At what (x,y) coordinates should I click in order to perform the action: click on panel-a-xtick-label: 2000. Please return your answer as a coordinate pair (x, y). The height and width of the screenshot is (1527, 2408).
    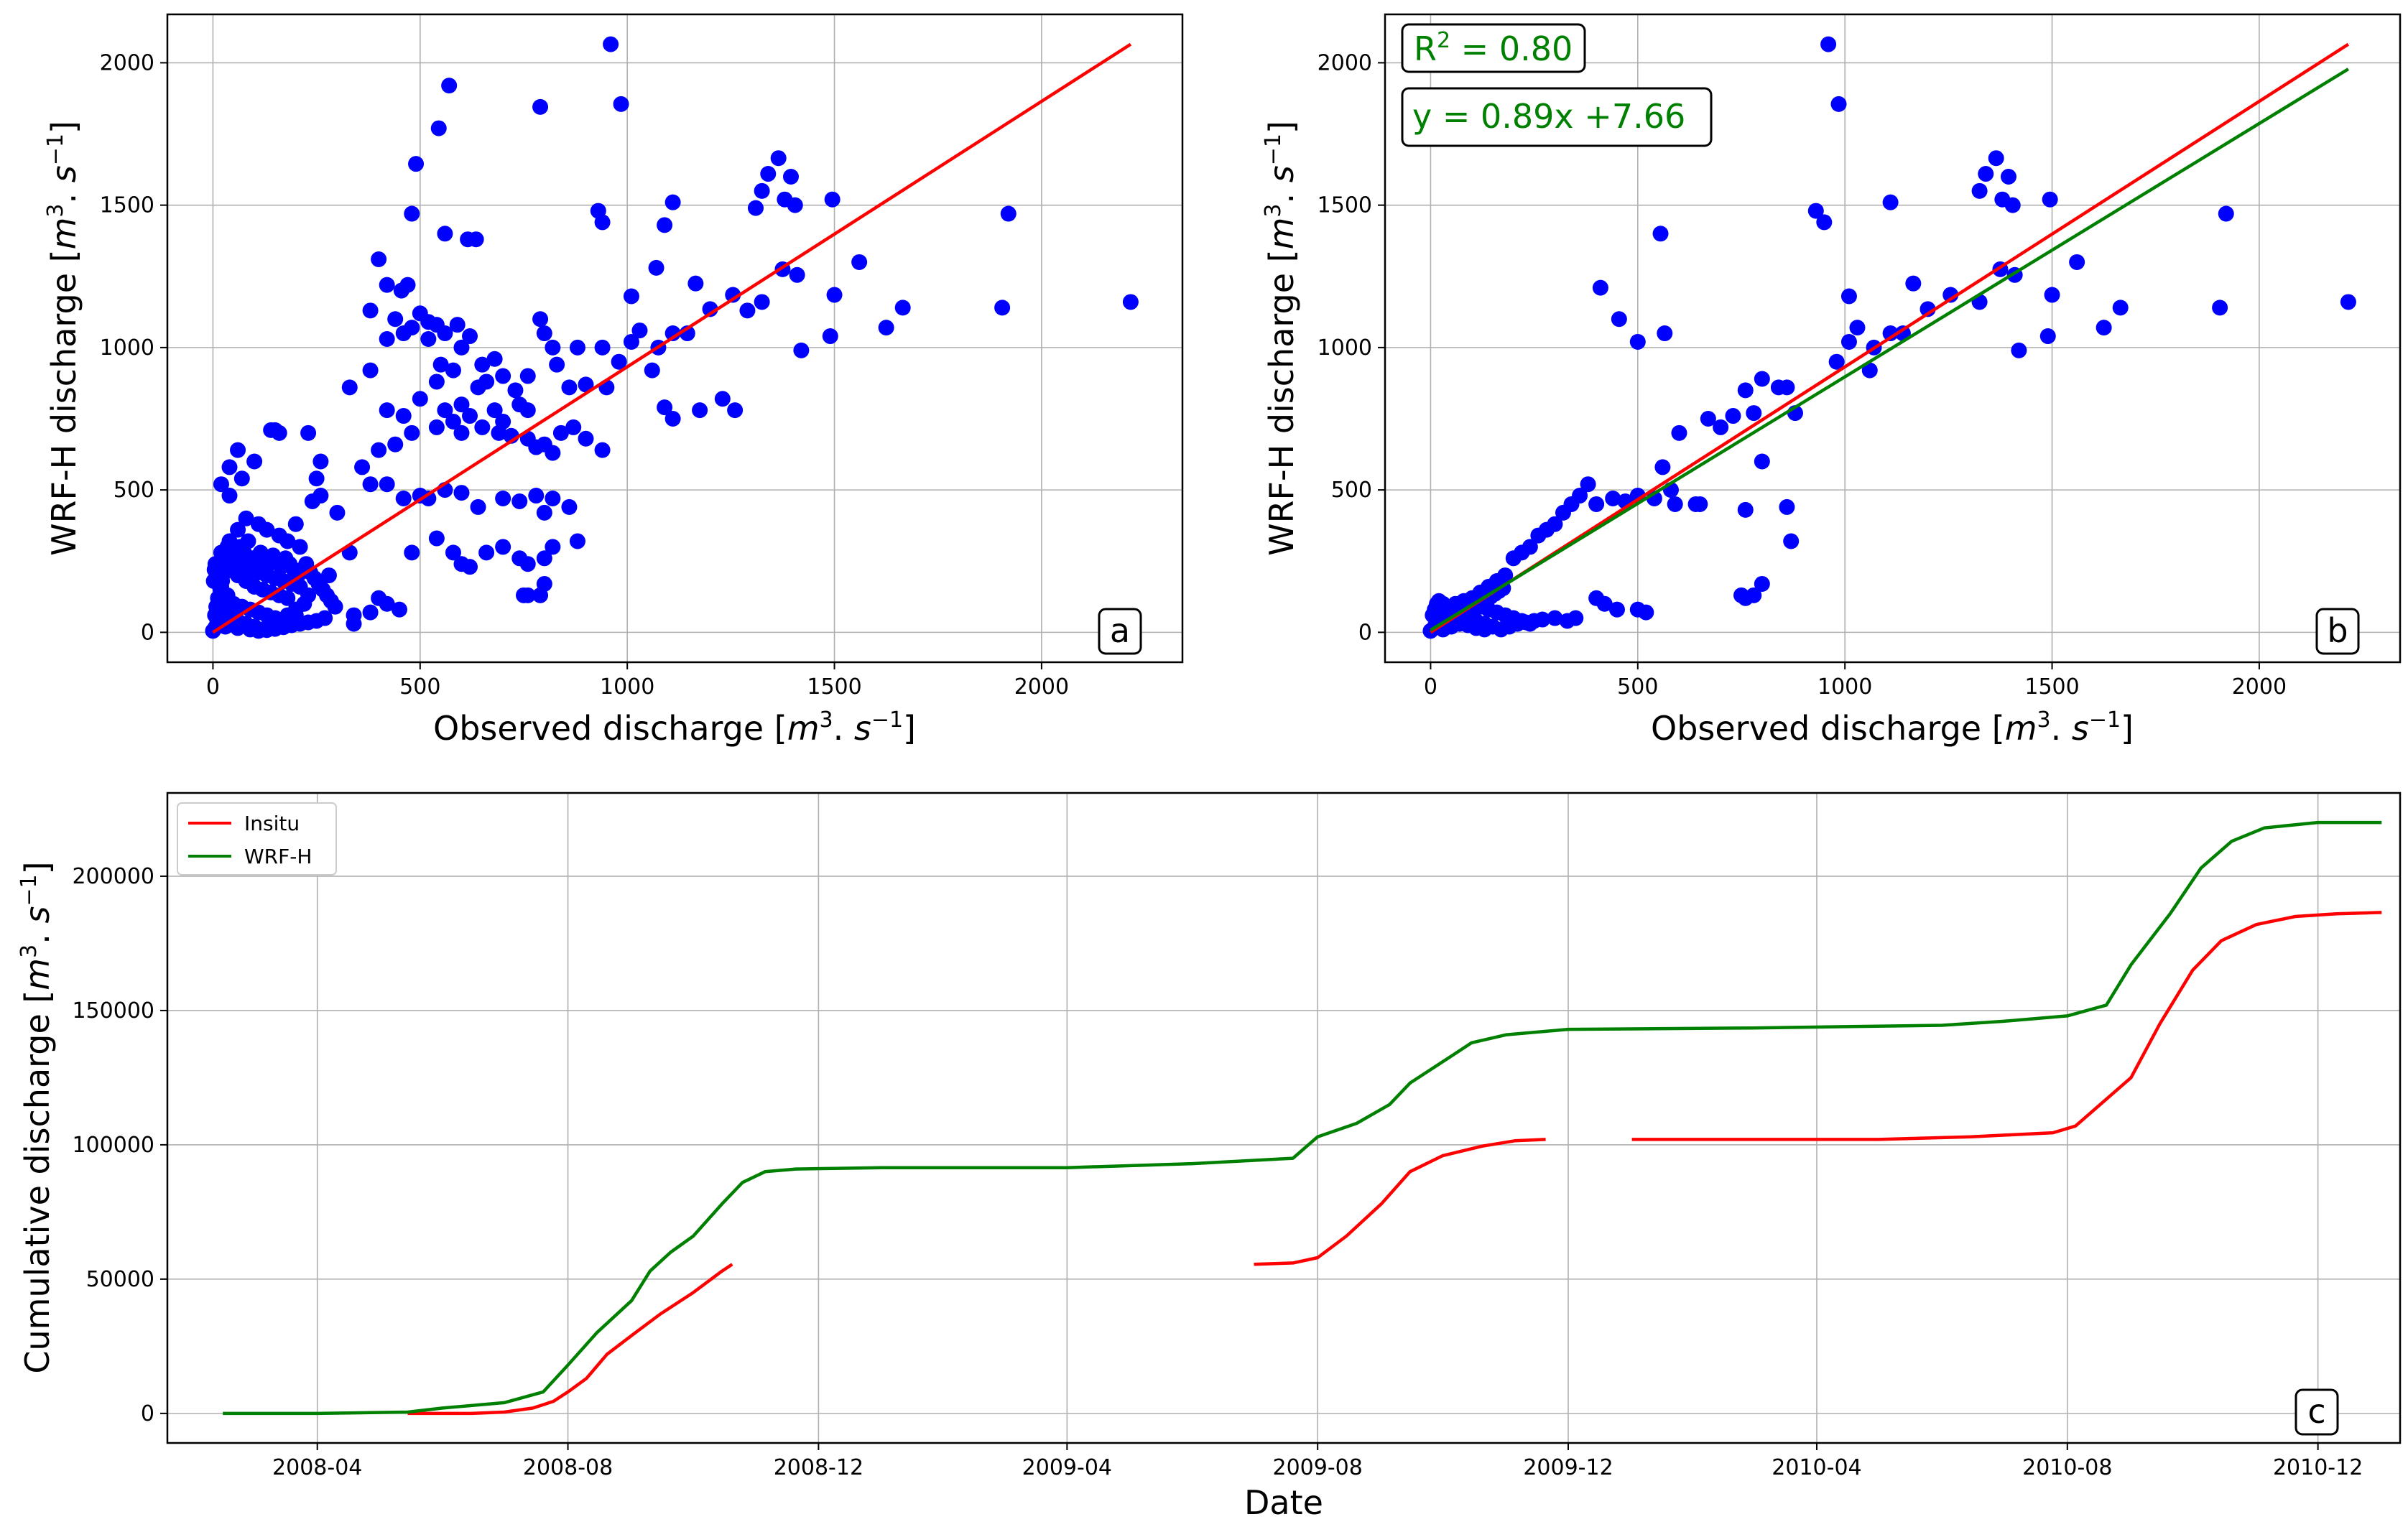
    Looking at the image, I should click on (1041, 687).